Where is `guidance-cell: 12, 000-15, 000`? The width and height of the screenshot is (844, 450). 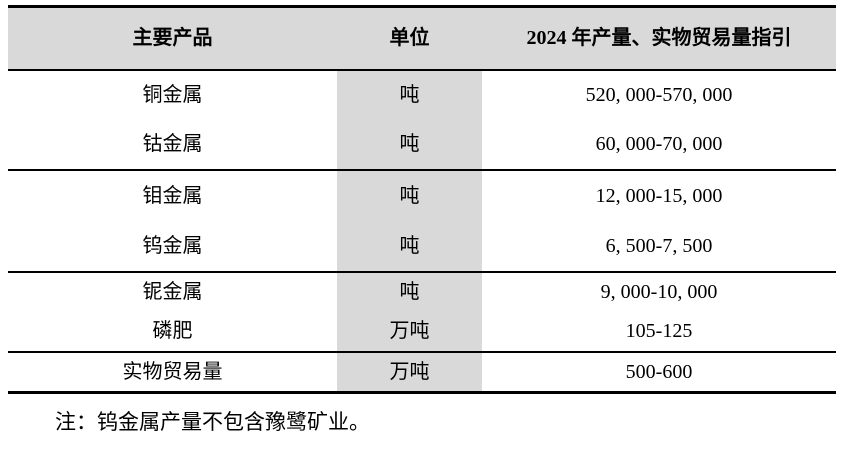 guidance-cell: 12, 000-15, 000 is located at coordinates (659, 195).